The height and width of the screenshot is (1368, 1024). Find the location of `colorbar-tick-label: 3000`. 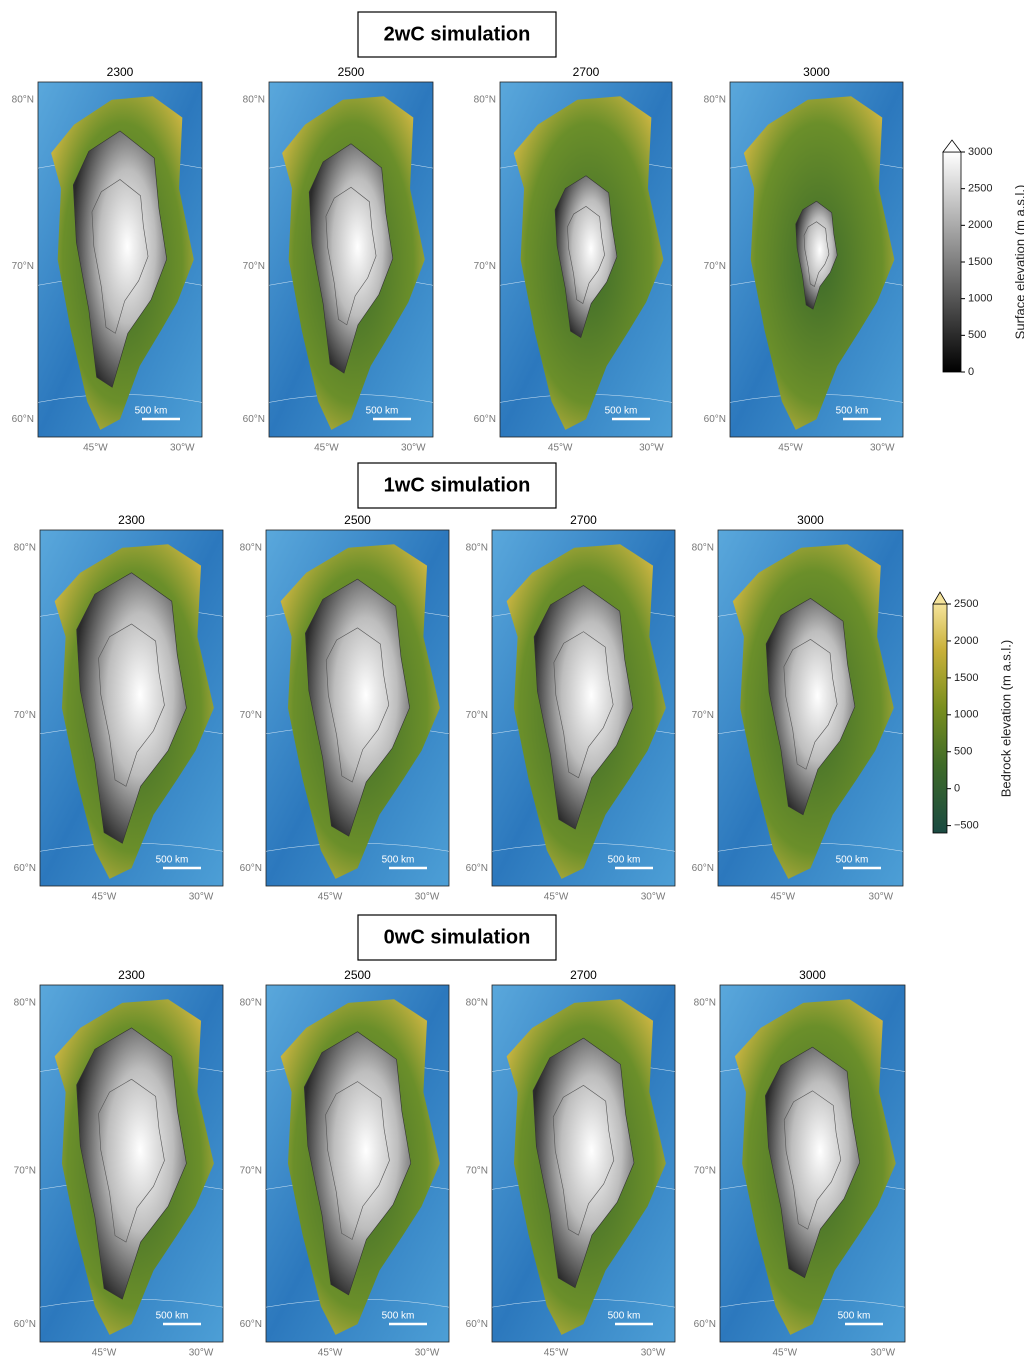

colorbar-tick-label: 3000 is located at coordinates (980, 152).